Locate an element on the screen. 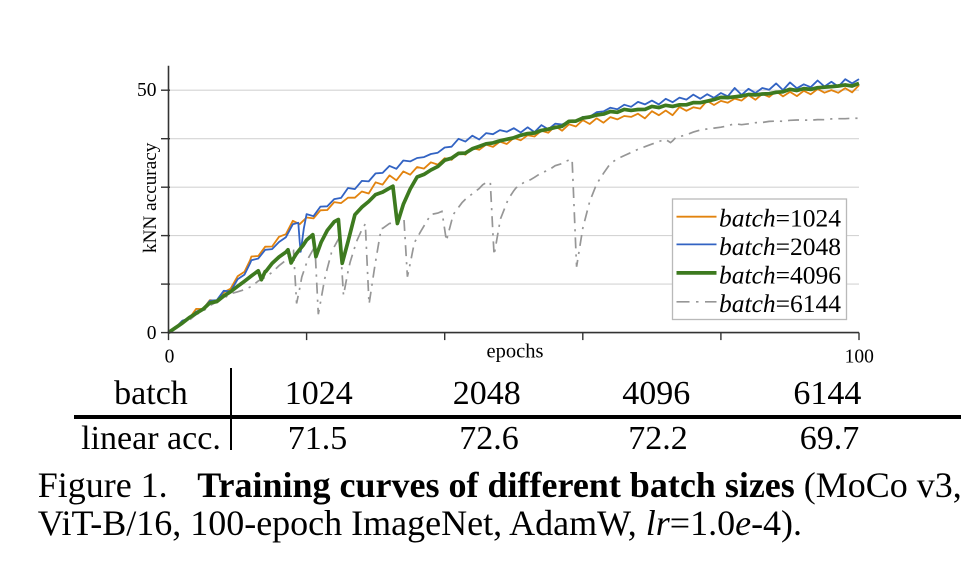 The image size is (973, 573). svg-text: batch=6144 is located at coordinates (780, 303).